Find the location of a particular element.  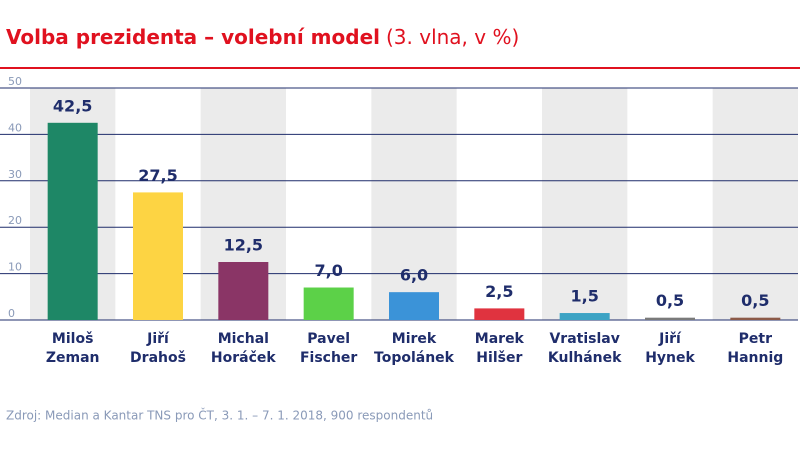

value-label: 7,0 is located at coordinates (328, 270).